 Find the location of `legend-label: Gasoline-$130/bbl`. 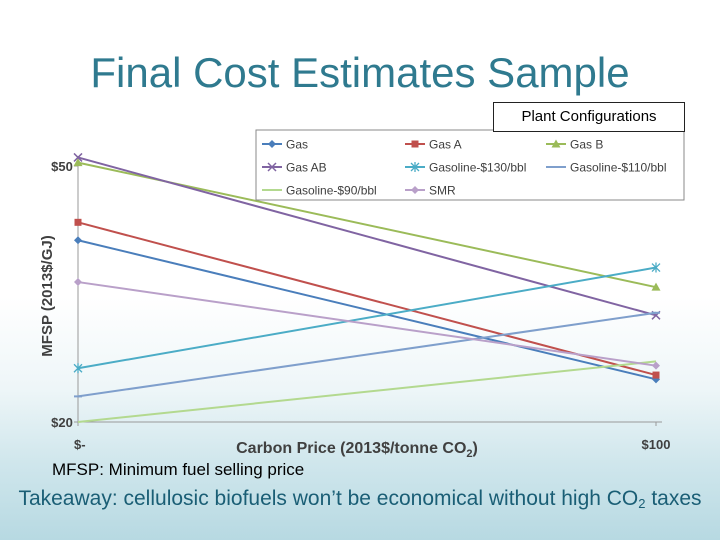

legend-label: Gasoline-$130/bbl is located at coordinates (477, 168).